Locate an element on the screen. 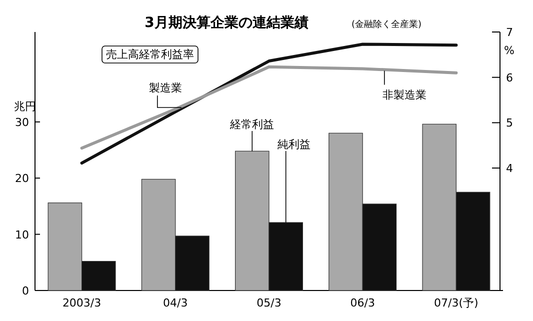 This screenshot has width=533, height=321. x-tick-label: 05/3 is located at coordinates (269, 303).